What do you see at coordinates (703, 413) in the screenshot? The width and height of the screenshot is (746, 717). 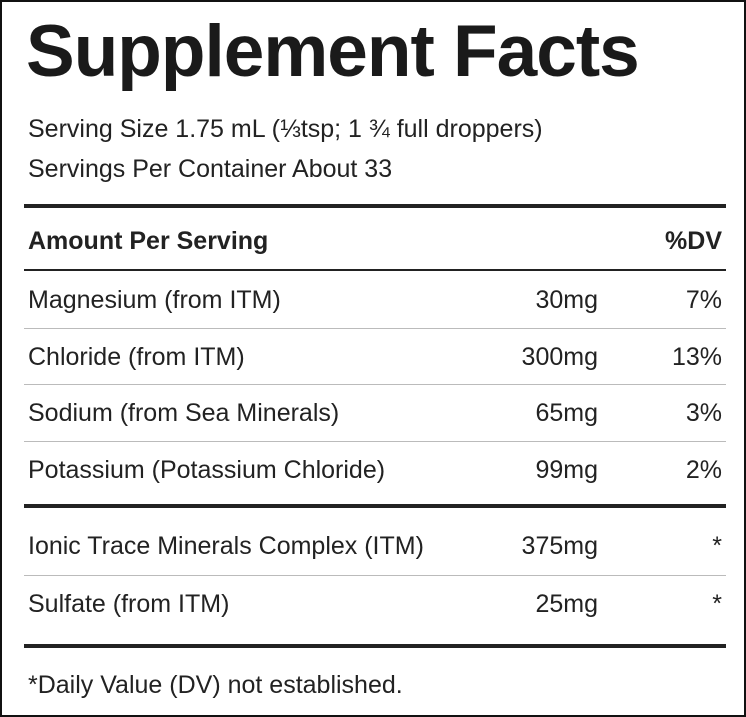 I see `daily-value: 3%` at bounding box center [703, 413].